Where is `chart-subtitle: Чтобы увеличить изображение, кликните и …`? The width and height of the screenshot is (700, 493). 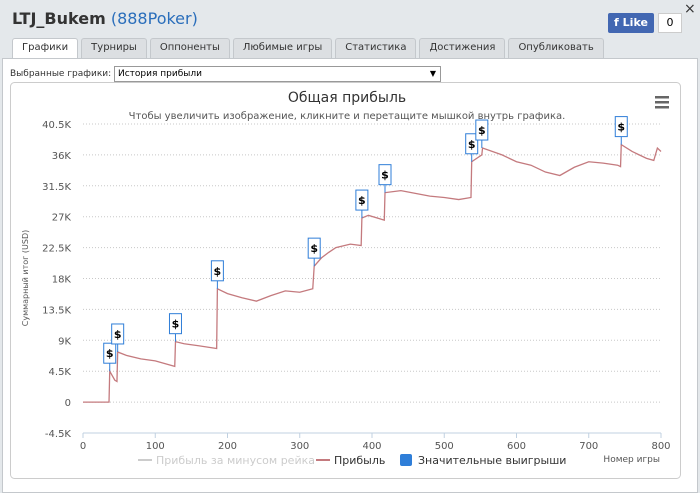 chart-subtitle: Чтобы увеличить изображение, кликните и … is located at coordinates (347, 116).